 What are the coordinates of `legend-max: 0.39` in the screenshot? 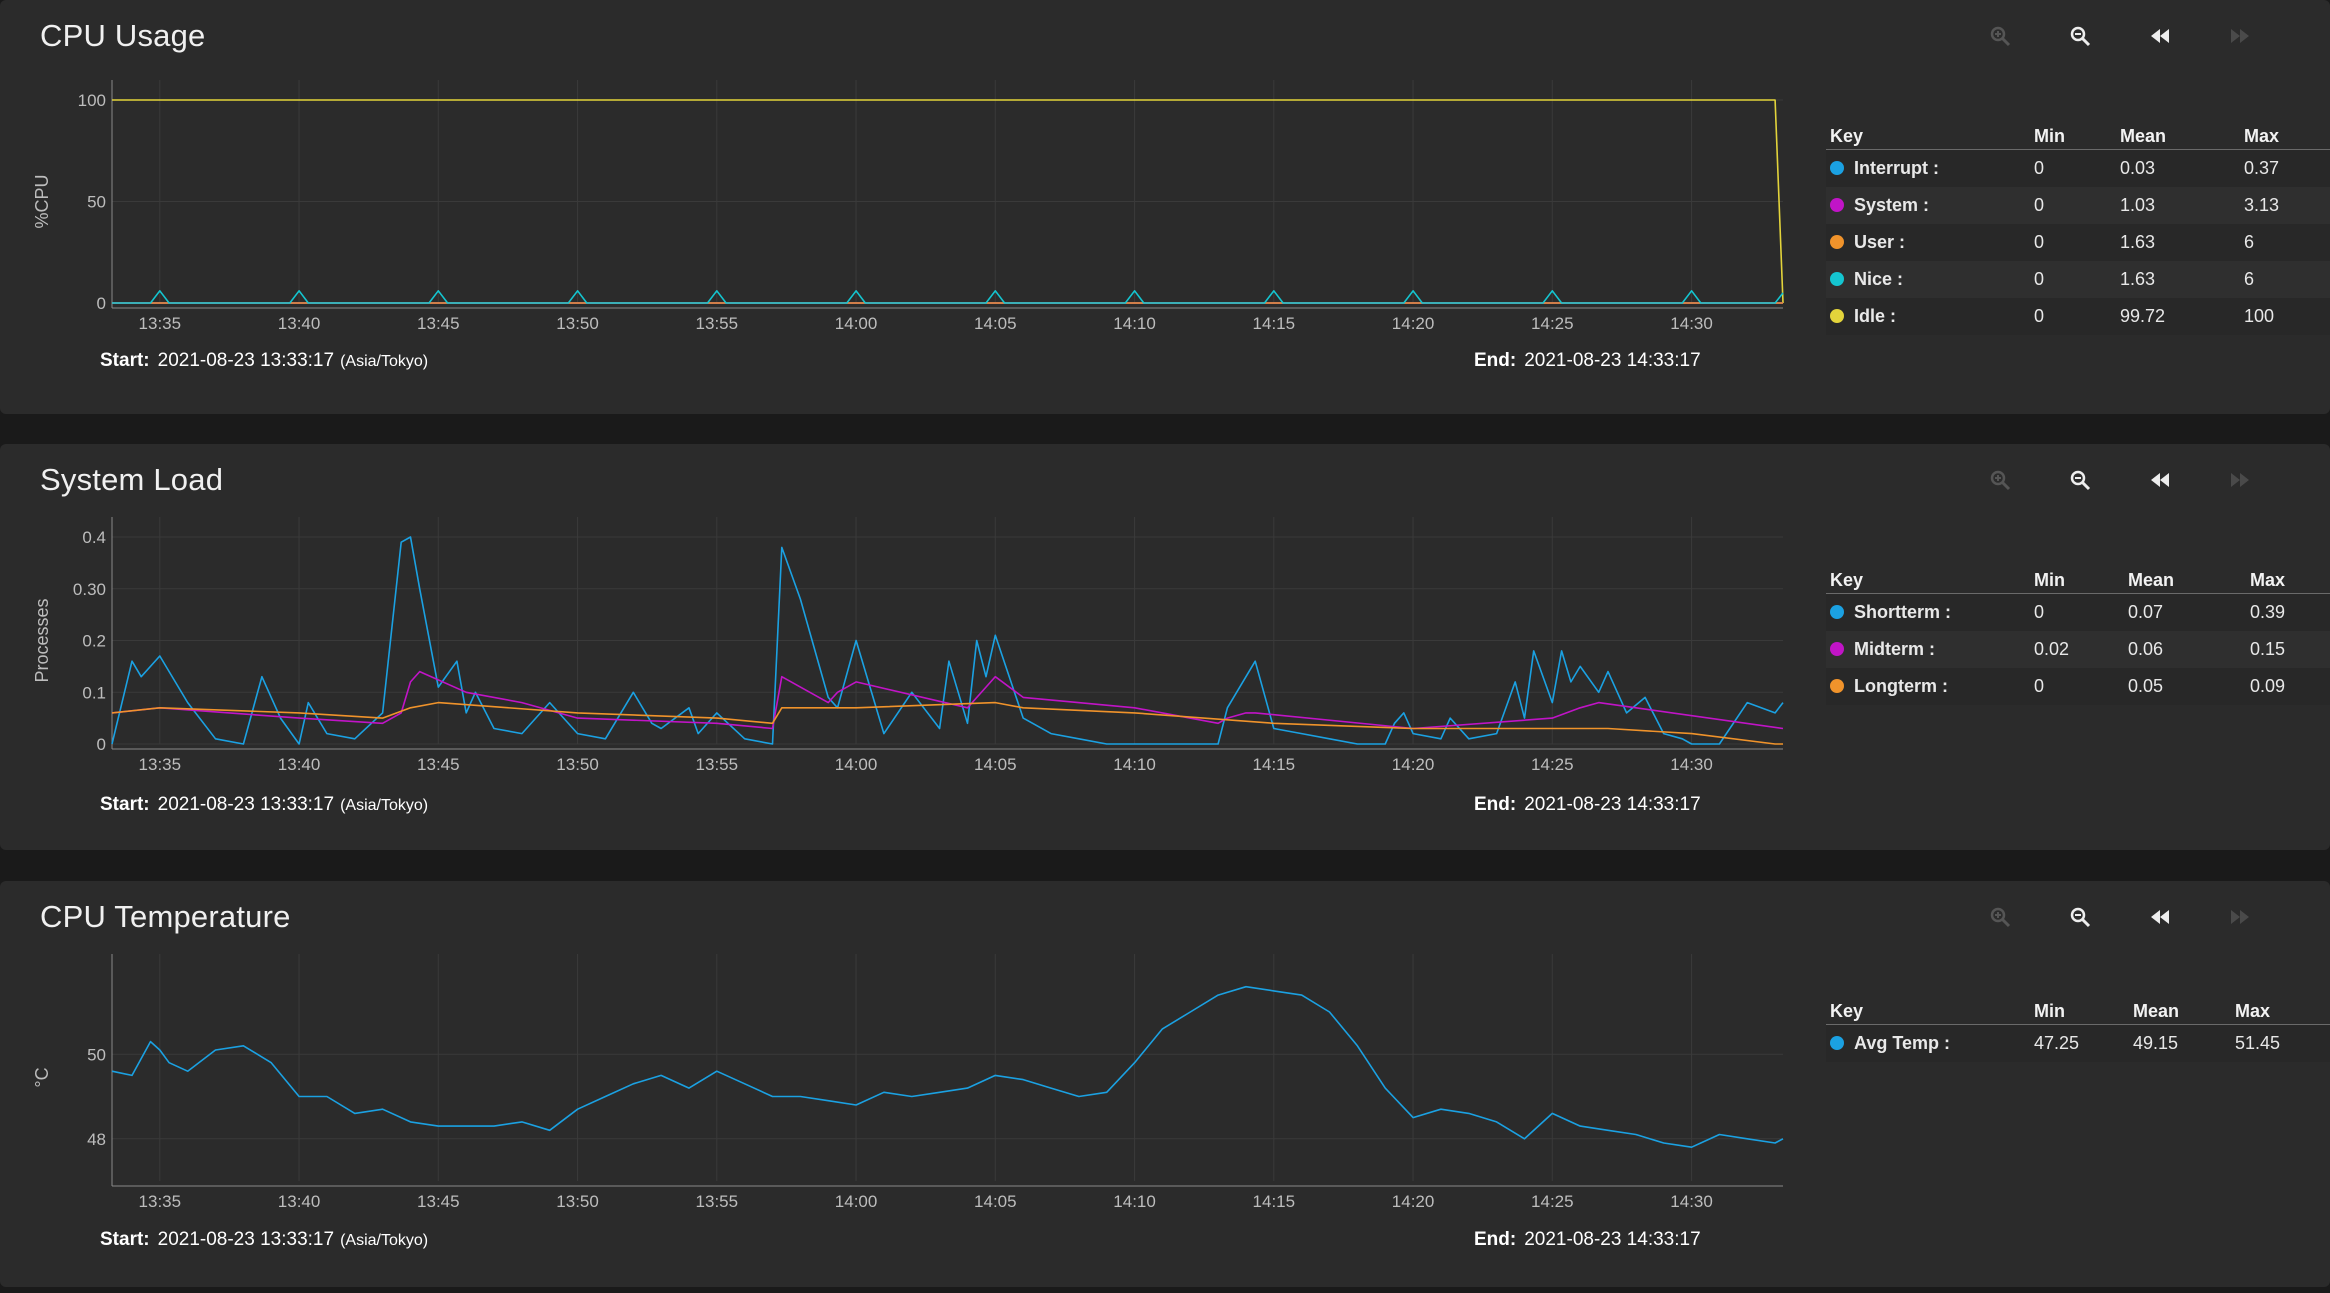 It's located at (2288, 612).